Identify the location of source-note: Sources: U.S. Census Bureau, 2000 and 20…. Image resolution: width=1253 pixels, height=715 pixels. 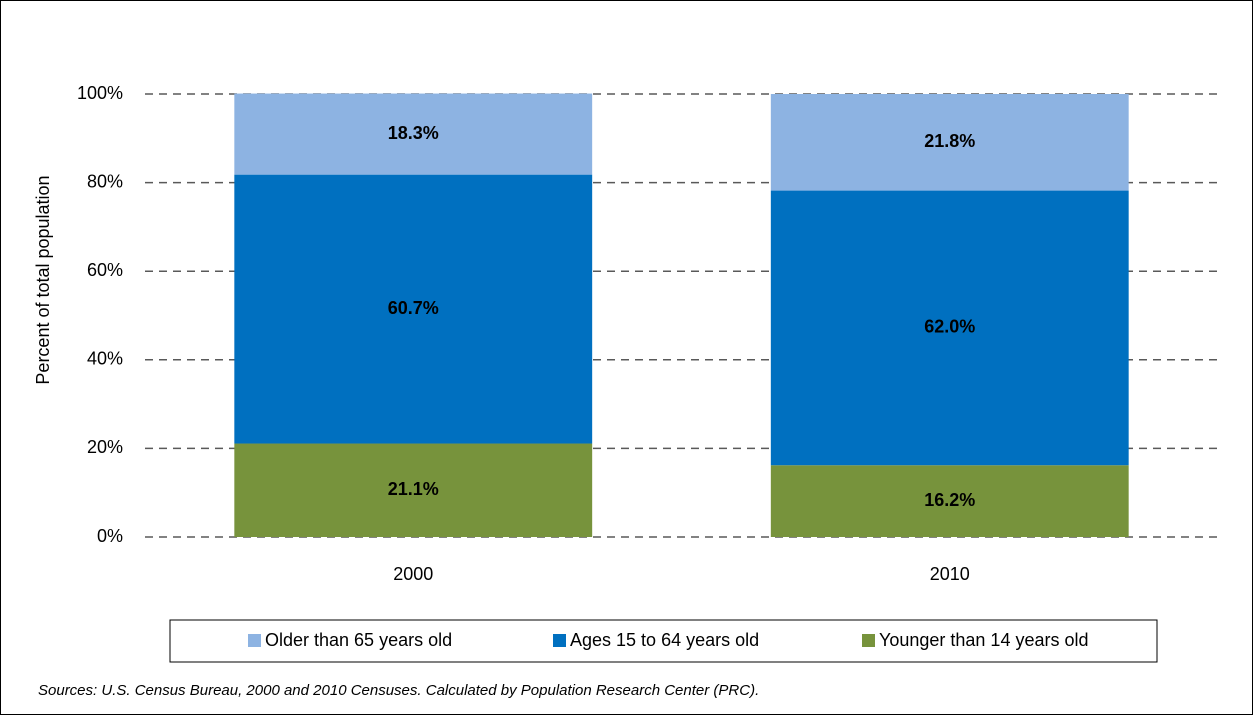
(398, 690).